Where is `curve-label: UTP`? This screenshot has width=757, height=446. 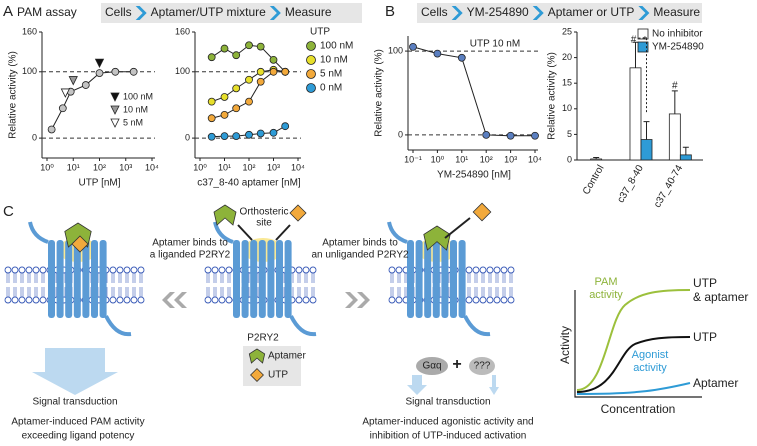
curve-label: UTP is located at coordinates (705, 283).